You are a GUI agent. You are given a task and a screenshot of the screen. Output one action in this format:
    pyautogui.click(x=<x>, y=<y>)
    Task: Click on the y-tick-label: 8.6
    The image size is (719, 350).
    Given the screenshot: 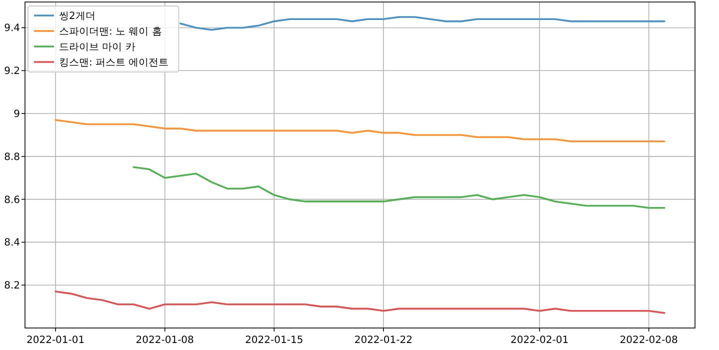 What is the action you would take?
    pyautogui.click(x=12, y=200)
    